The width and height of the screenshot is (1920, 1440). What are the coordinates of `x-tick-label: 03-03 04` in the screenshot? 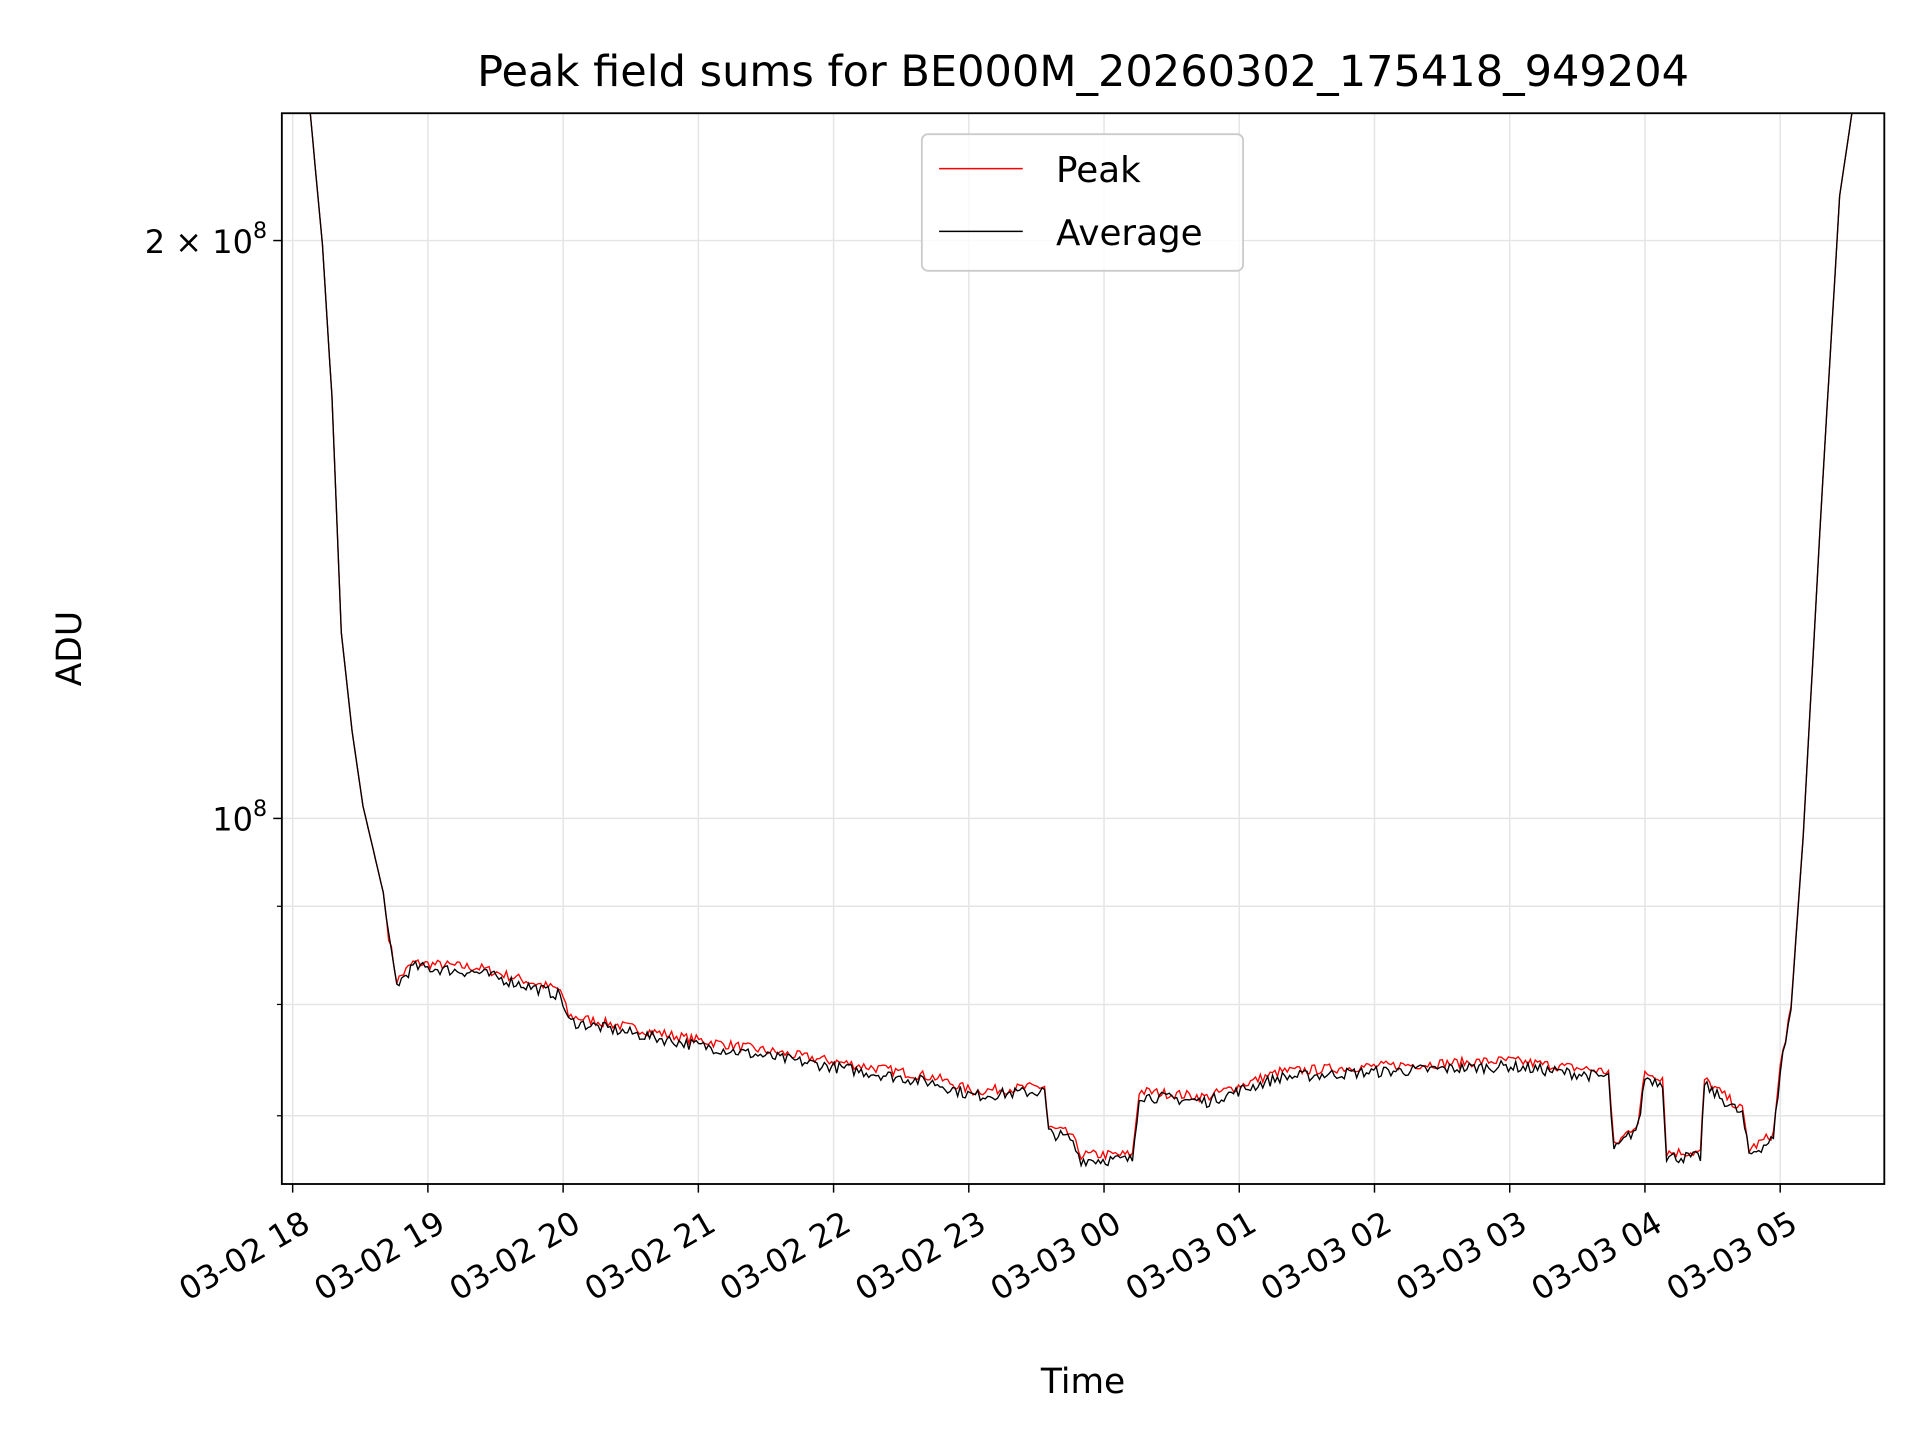 It's located at (1597, 1255).